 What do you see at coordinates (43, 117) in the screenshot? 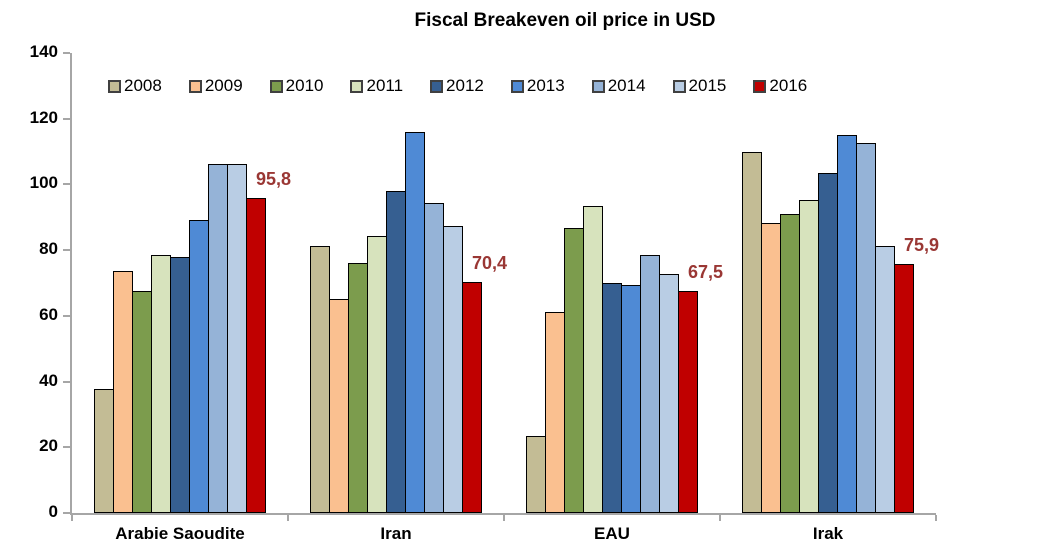
I see `y-axis-label: 120` at bounding box center [43, 117].